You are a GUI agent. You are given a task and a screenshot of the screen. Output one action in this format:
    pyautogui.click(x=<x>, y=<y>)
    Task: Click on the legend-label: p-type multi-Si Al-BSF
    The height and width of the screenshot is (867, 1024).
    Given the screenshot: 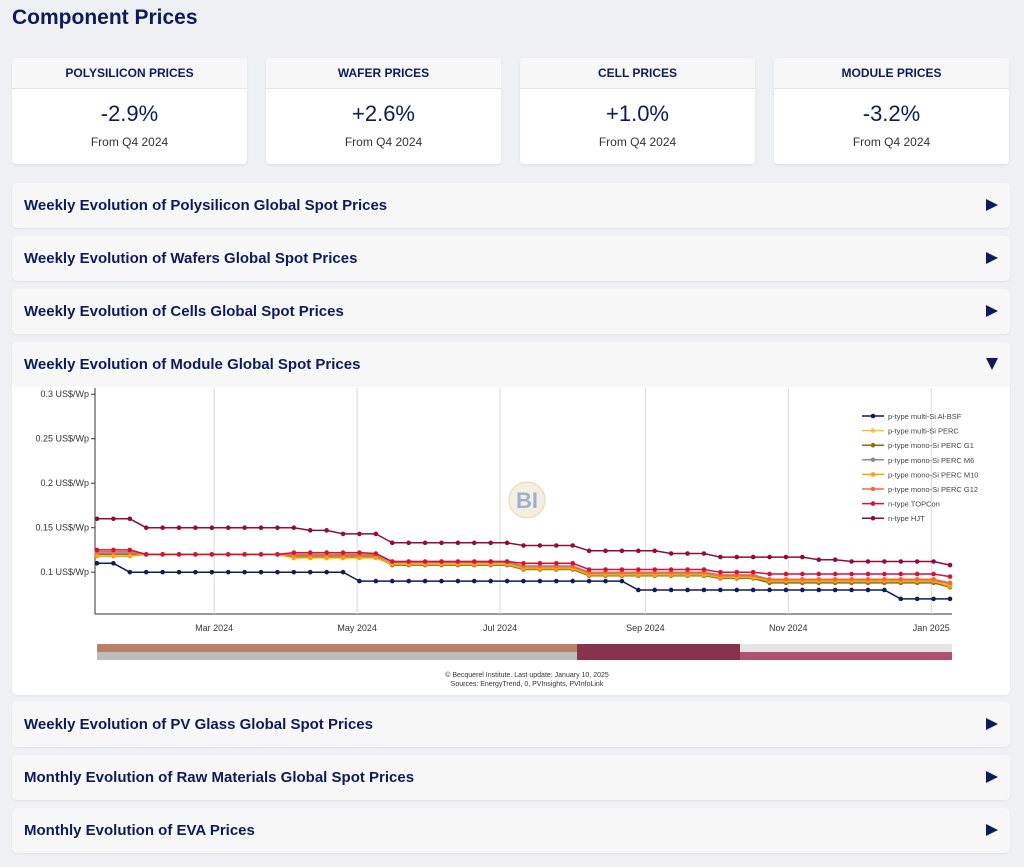 What is the action you would take?
    pyautogui.click(x=925, y=416)
    